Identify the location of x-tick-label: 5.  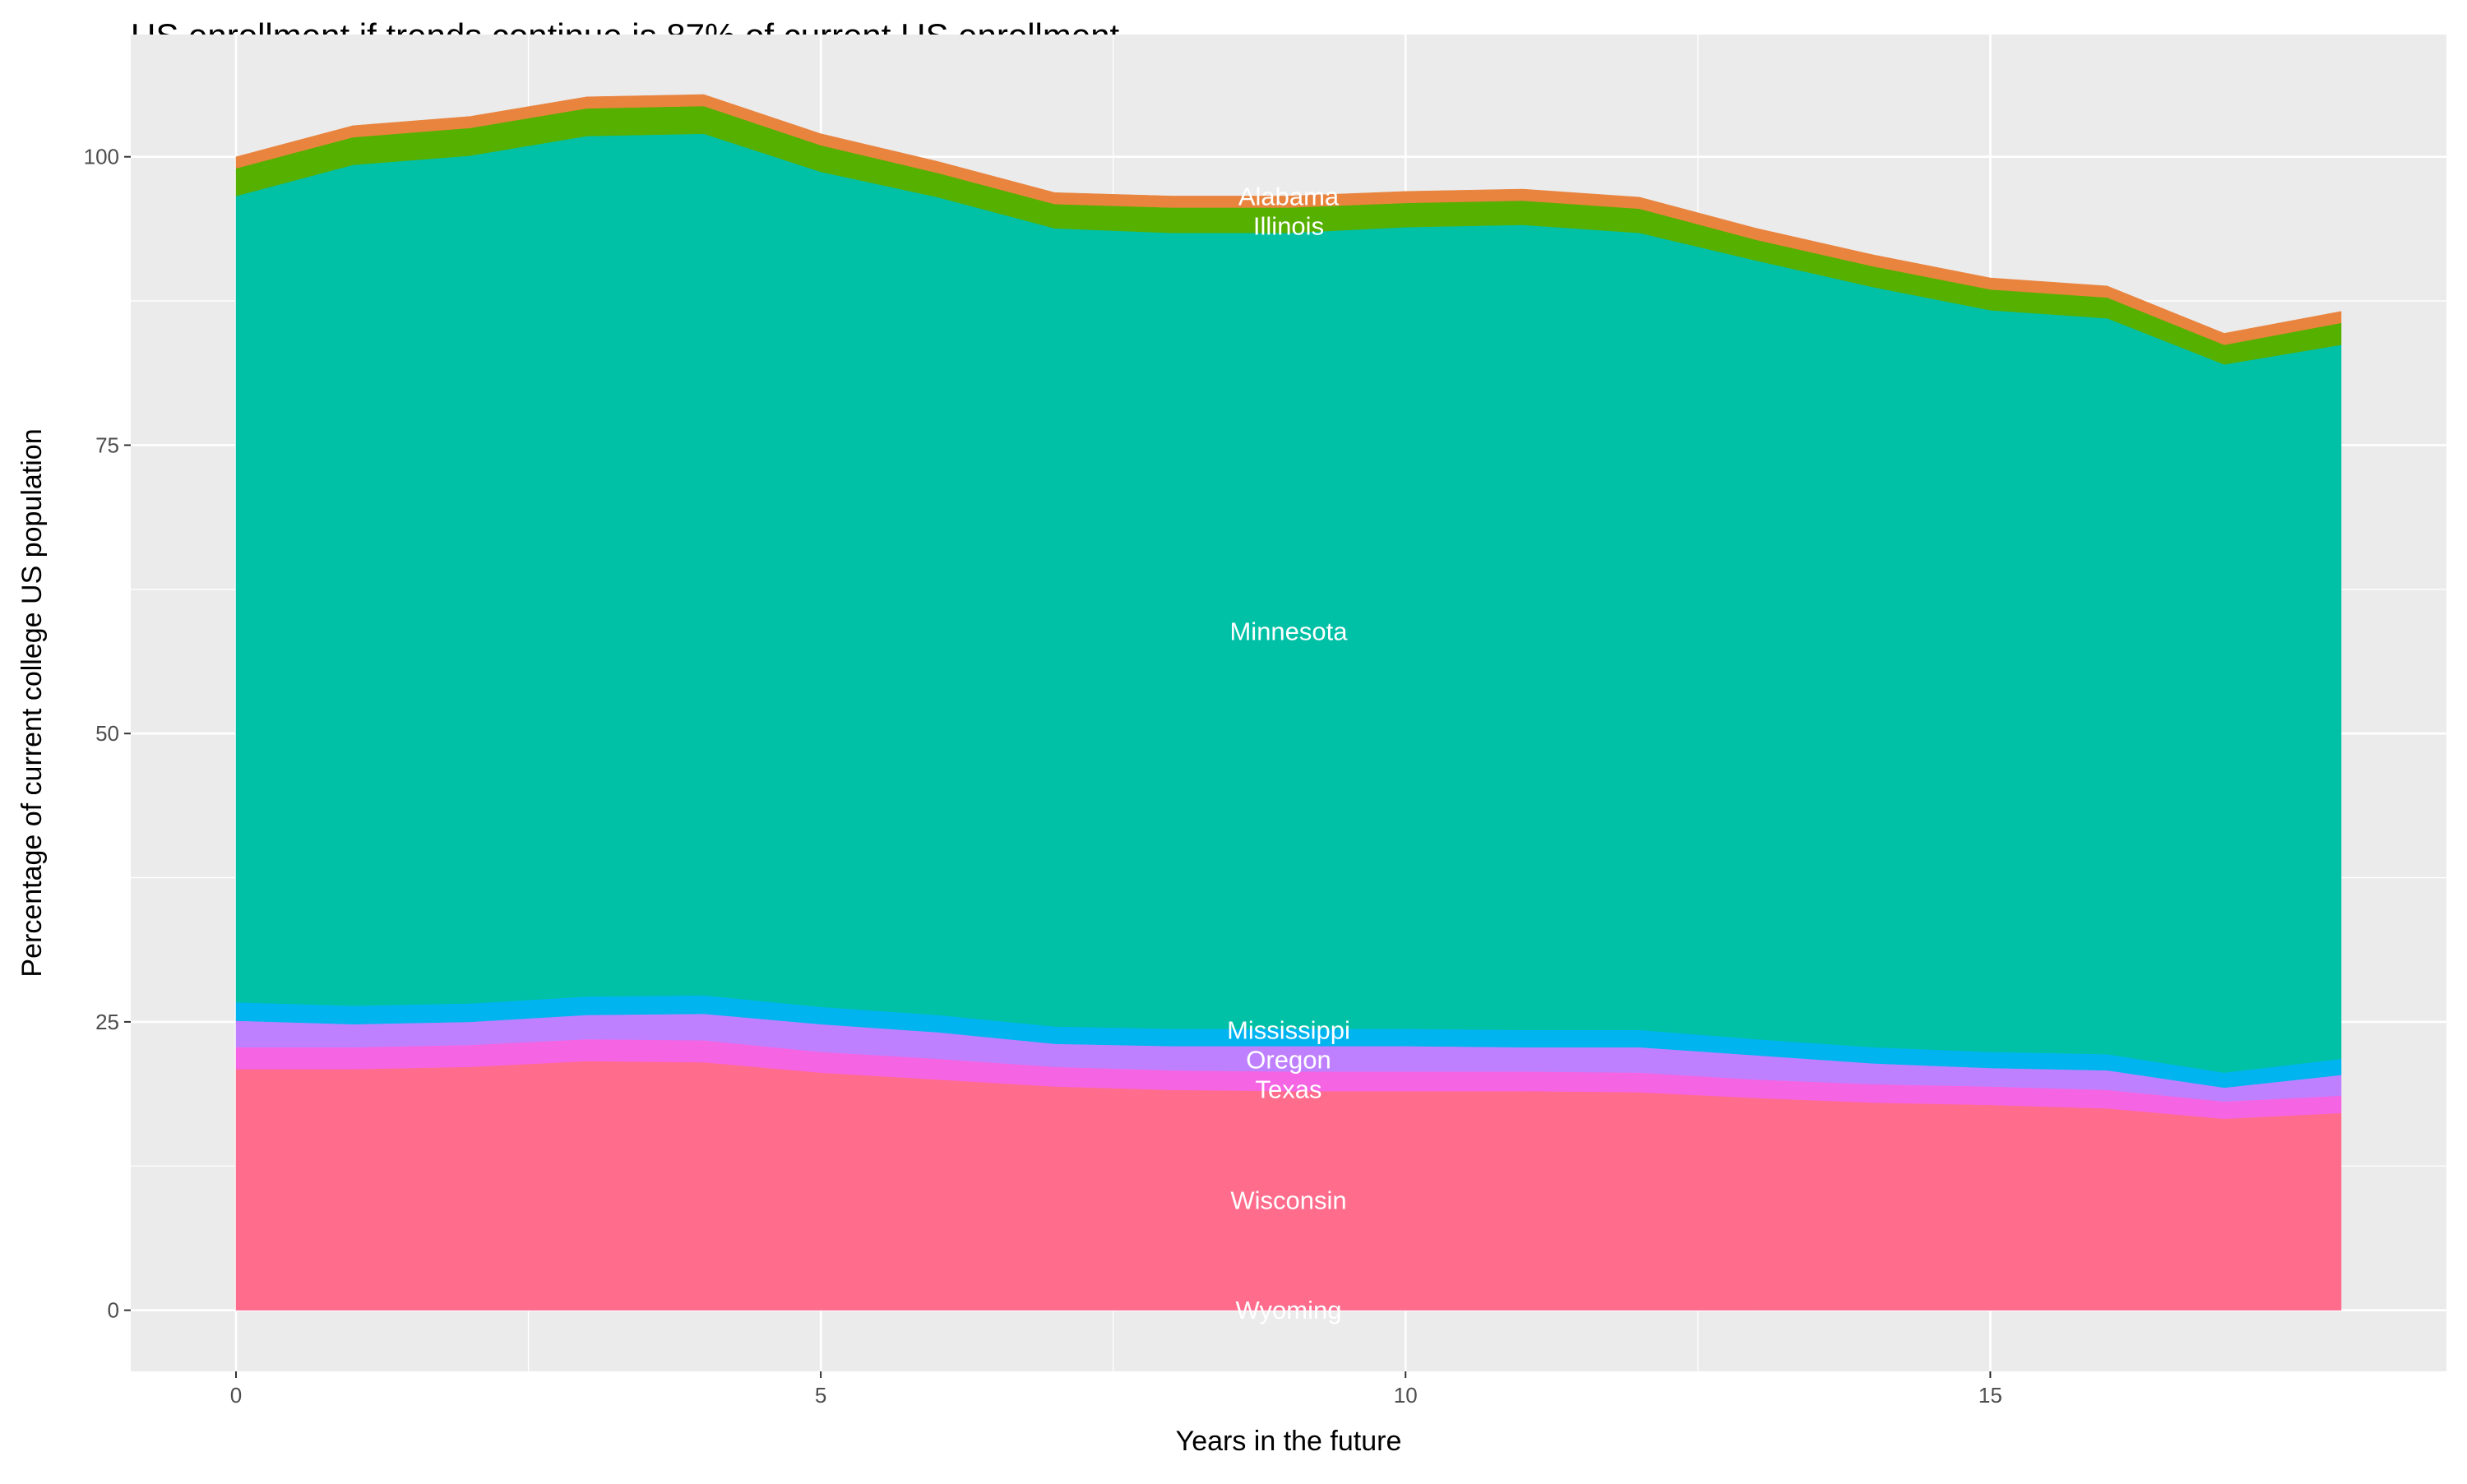
(820, 1395).